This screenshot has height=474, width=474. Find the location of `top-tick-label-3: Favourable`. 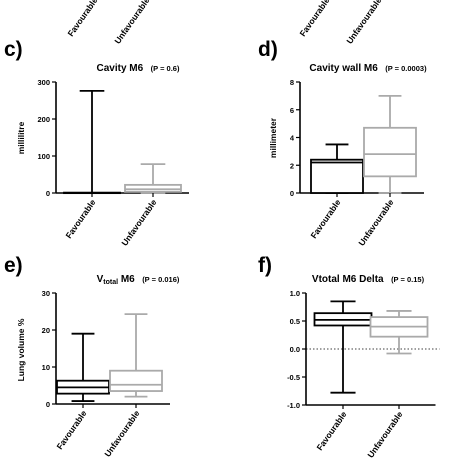

top-tick-label-3: Favourable is located at coordinates (314, 19).